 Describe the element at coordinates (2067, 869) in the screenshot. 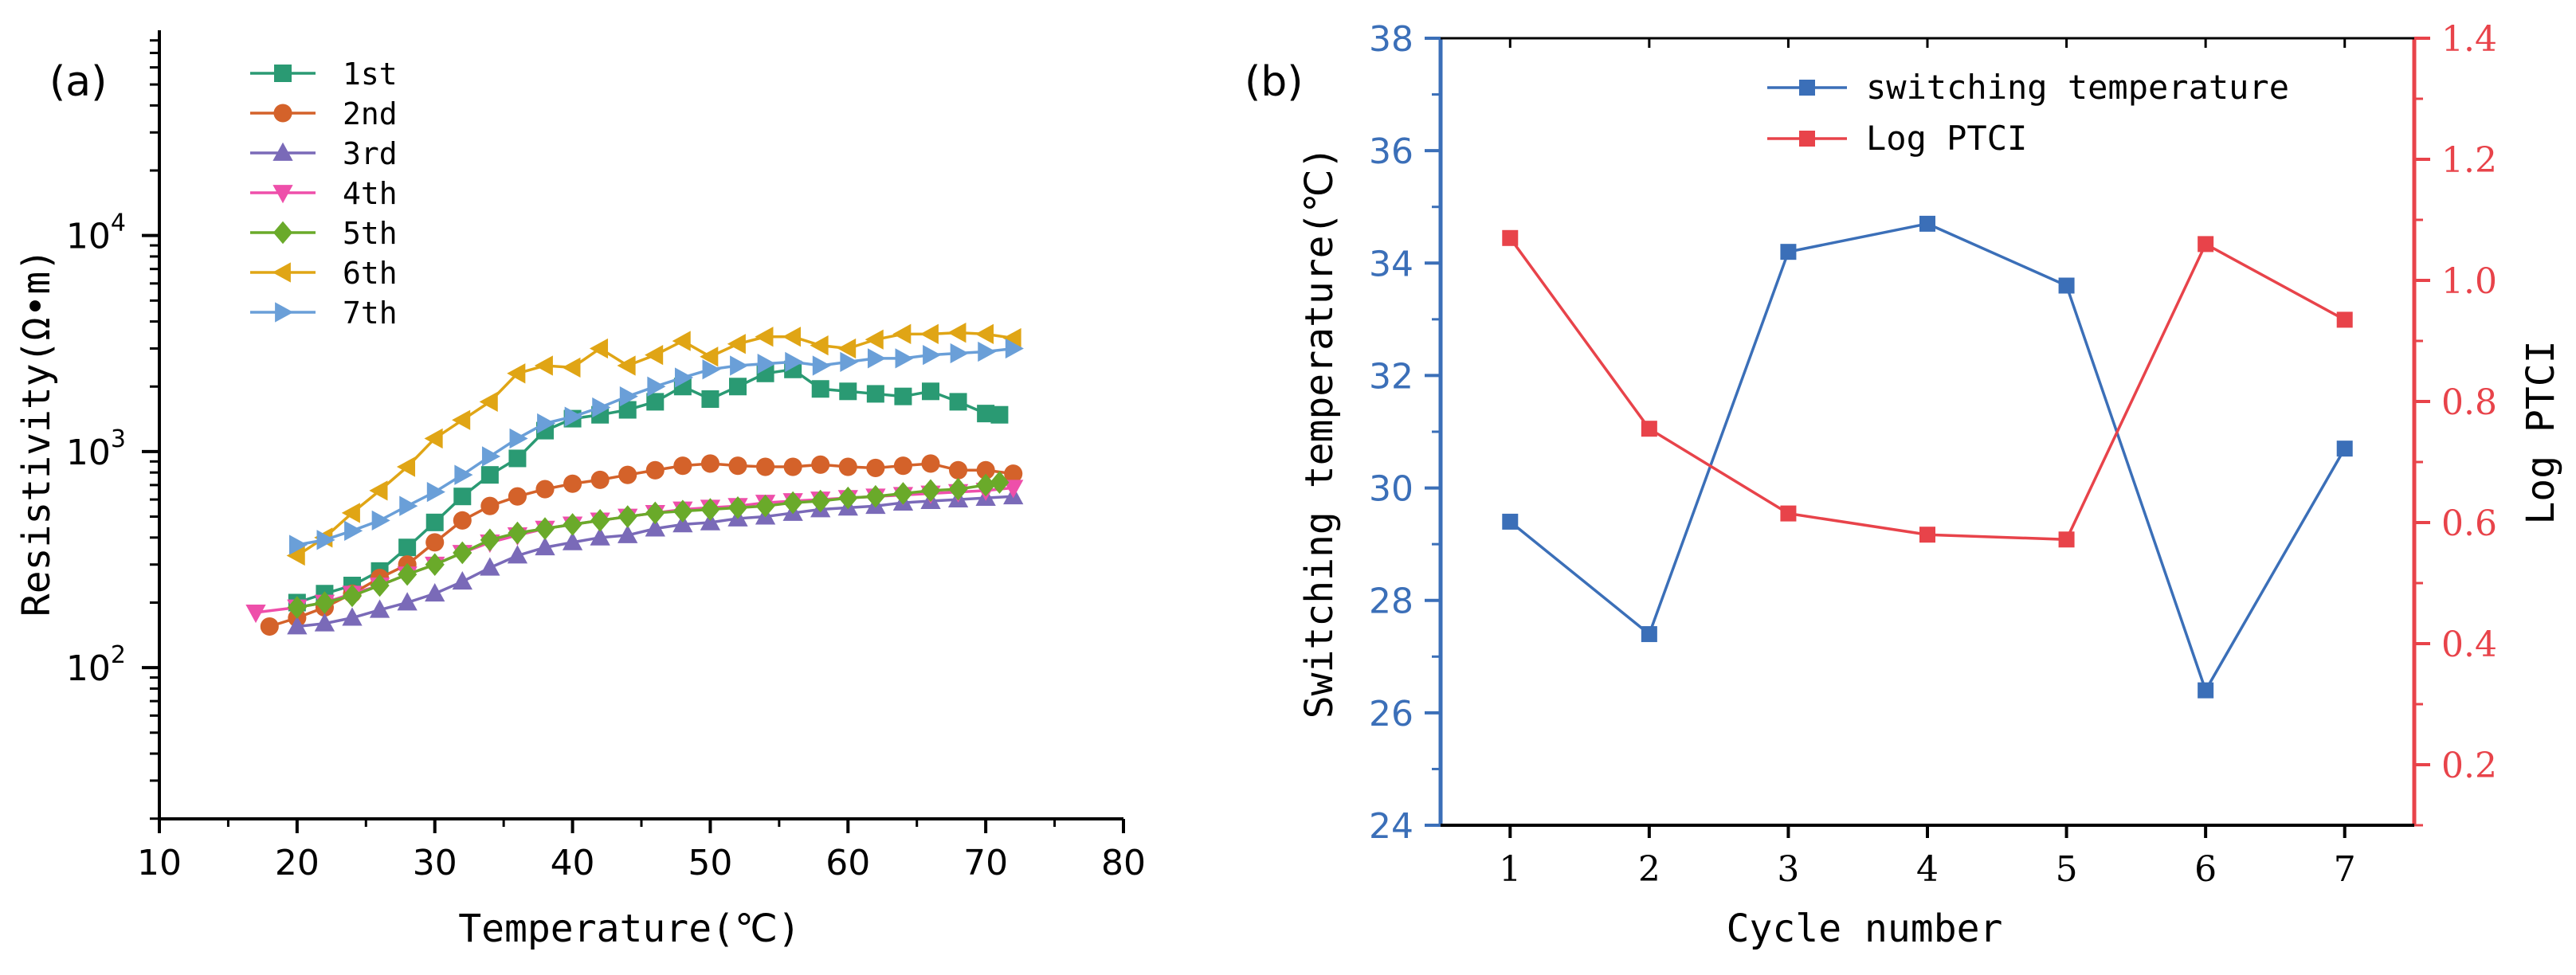

I see `panel-b-x-tick-label: 5` at that location.